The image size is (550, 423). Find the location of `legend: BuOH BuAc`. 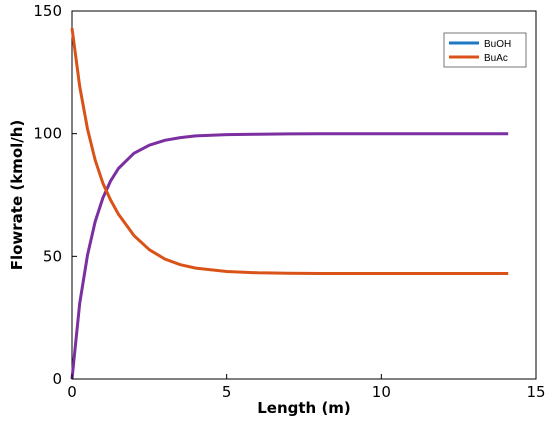

legend: BuOH BuAc is located at coordinates (485, 50).